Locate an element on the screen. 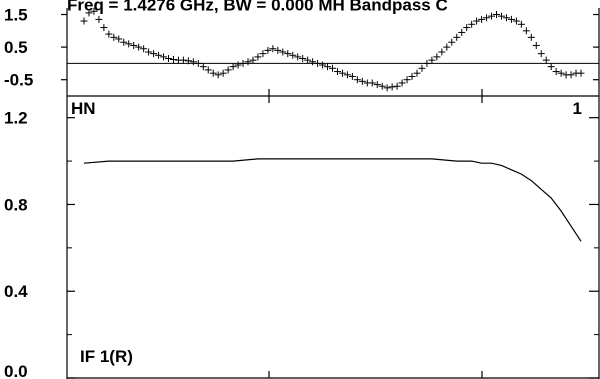 The width and height of the screenshot is (600, 379). bottom-ytick-label: 0.4 is located at coordinates (16, 291).